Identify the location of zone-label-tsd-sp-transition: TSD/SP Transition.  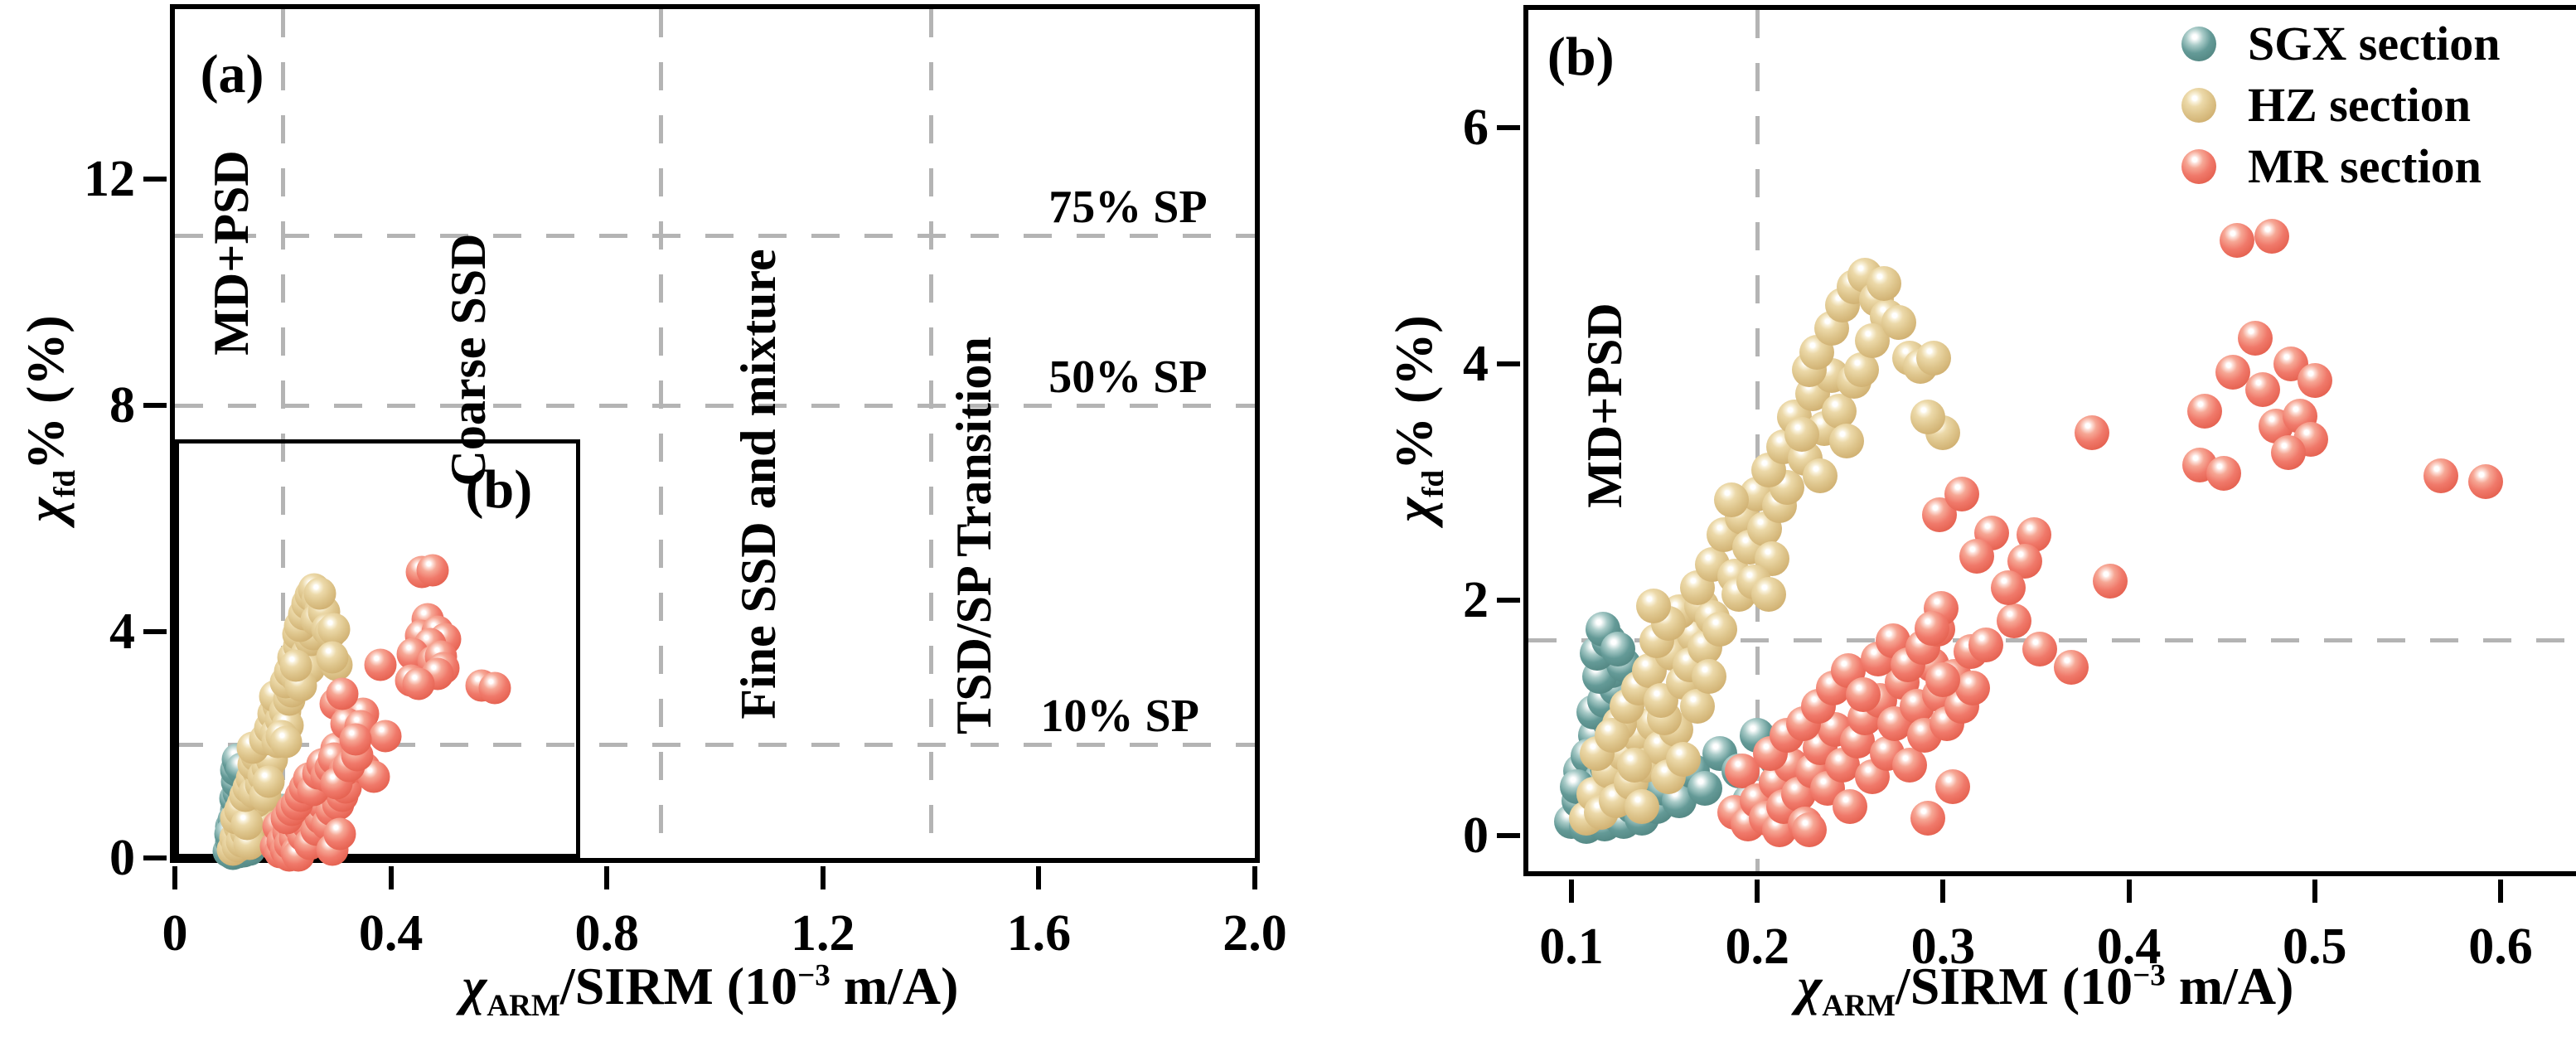
(974, 536).